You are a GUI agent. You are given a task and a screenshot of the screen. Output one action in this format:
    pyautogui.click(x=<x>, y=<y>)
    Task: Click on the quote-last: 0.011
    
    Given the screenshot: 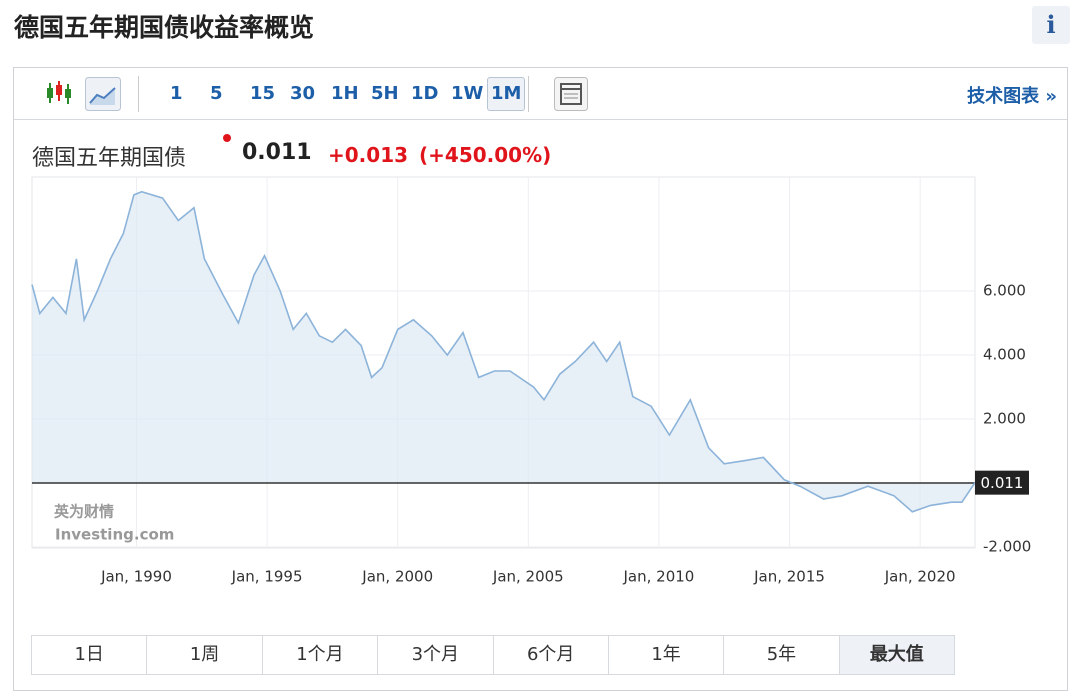 What is the action you would take?
    pyautogui.click(x=277, y=152)
    